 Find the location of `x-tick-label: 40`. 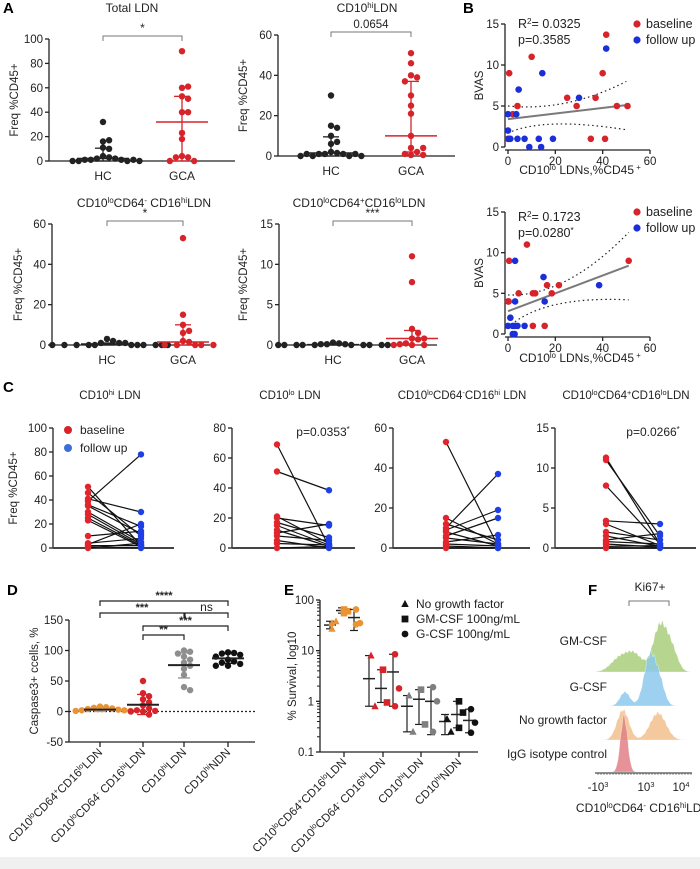

x-tick-label: 40 is located at coordinates (602, 349).